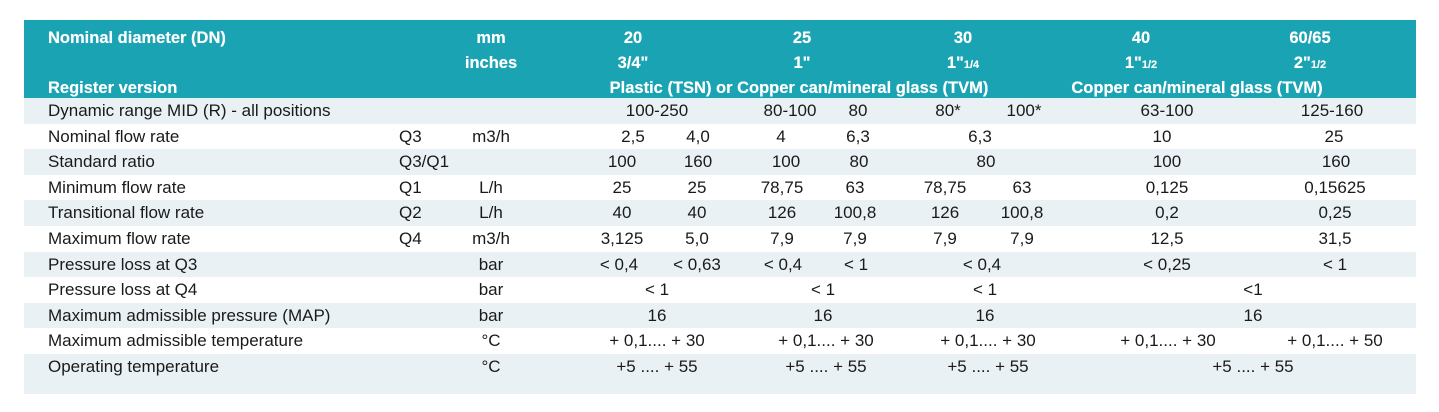 Image resolution: width=1439 pixels, height=412 pixels. What do you see at coordinates (410, 238) in the screenshot?
I see `row-symbol: Q4` at bounding box center [410, 238].